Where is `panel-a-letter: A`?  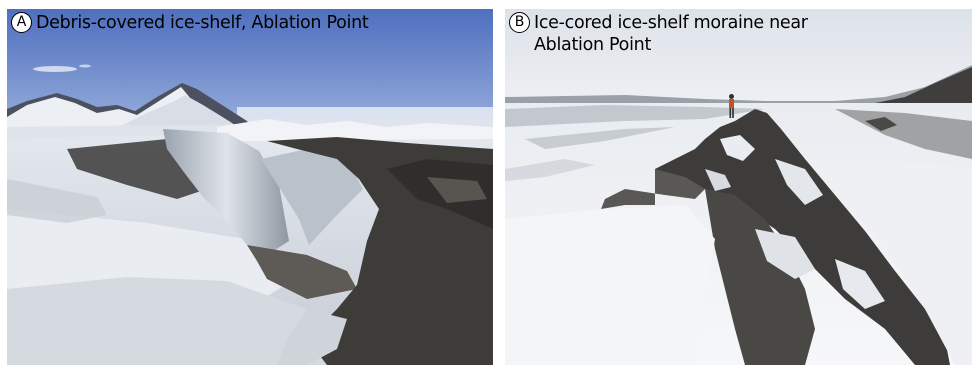 panel-a-letter: A is located at coordinates (21, 22).